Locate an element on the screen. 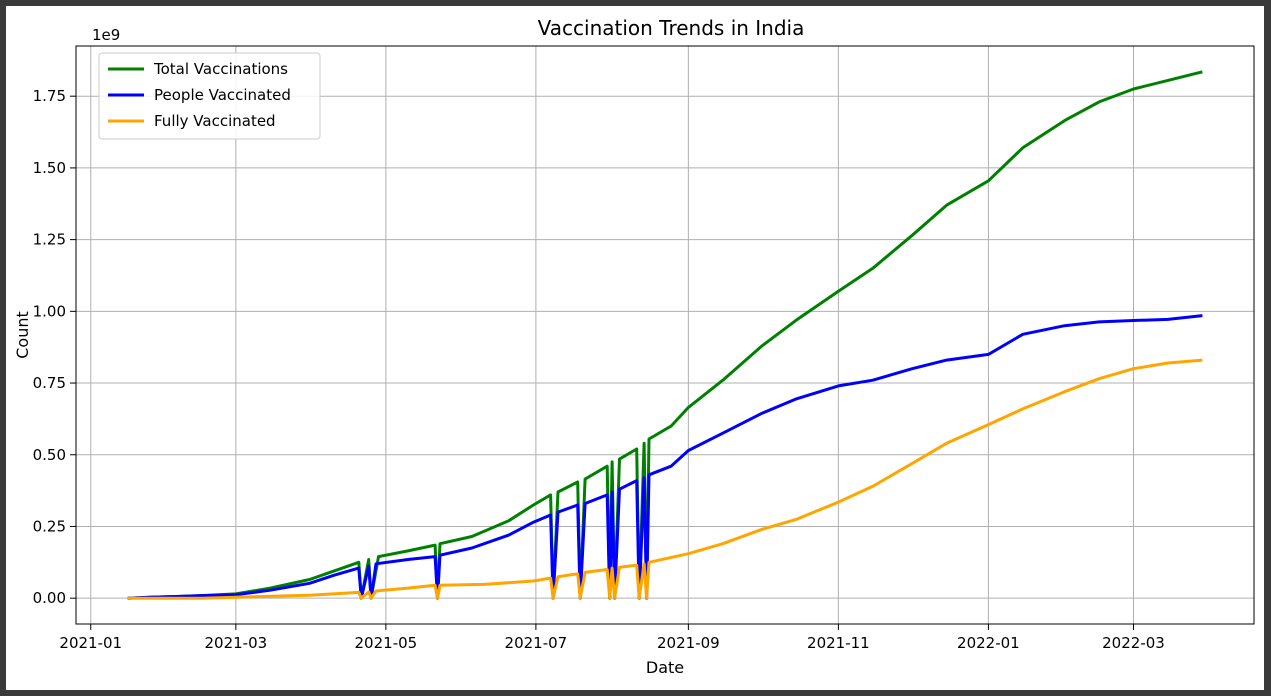  x-tick-label: 2021-11 is located at coordinates (838, 643).